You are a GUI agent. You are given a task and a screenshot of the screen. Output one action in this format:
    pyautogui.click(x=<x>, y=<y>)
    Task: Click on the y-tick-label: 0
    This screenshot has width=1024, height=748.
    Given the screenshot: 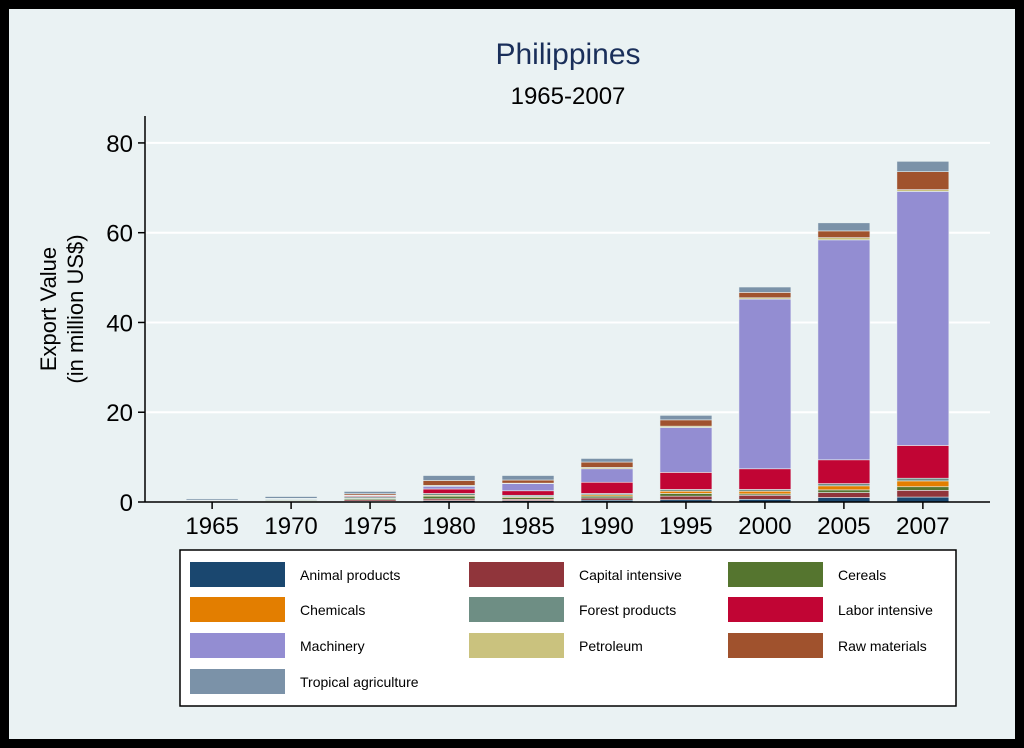 What is the action you would take?
    pyautogui.click(x=126, y=503)
    